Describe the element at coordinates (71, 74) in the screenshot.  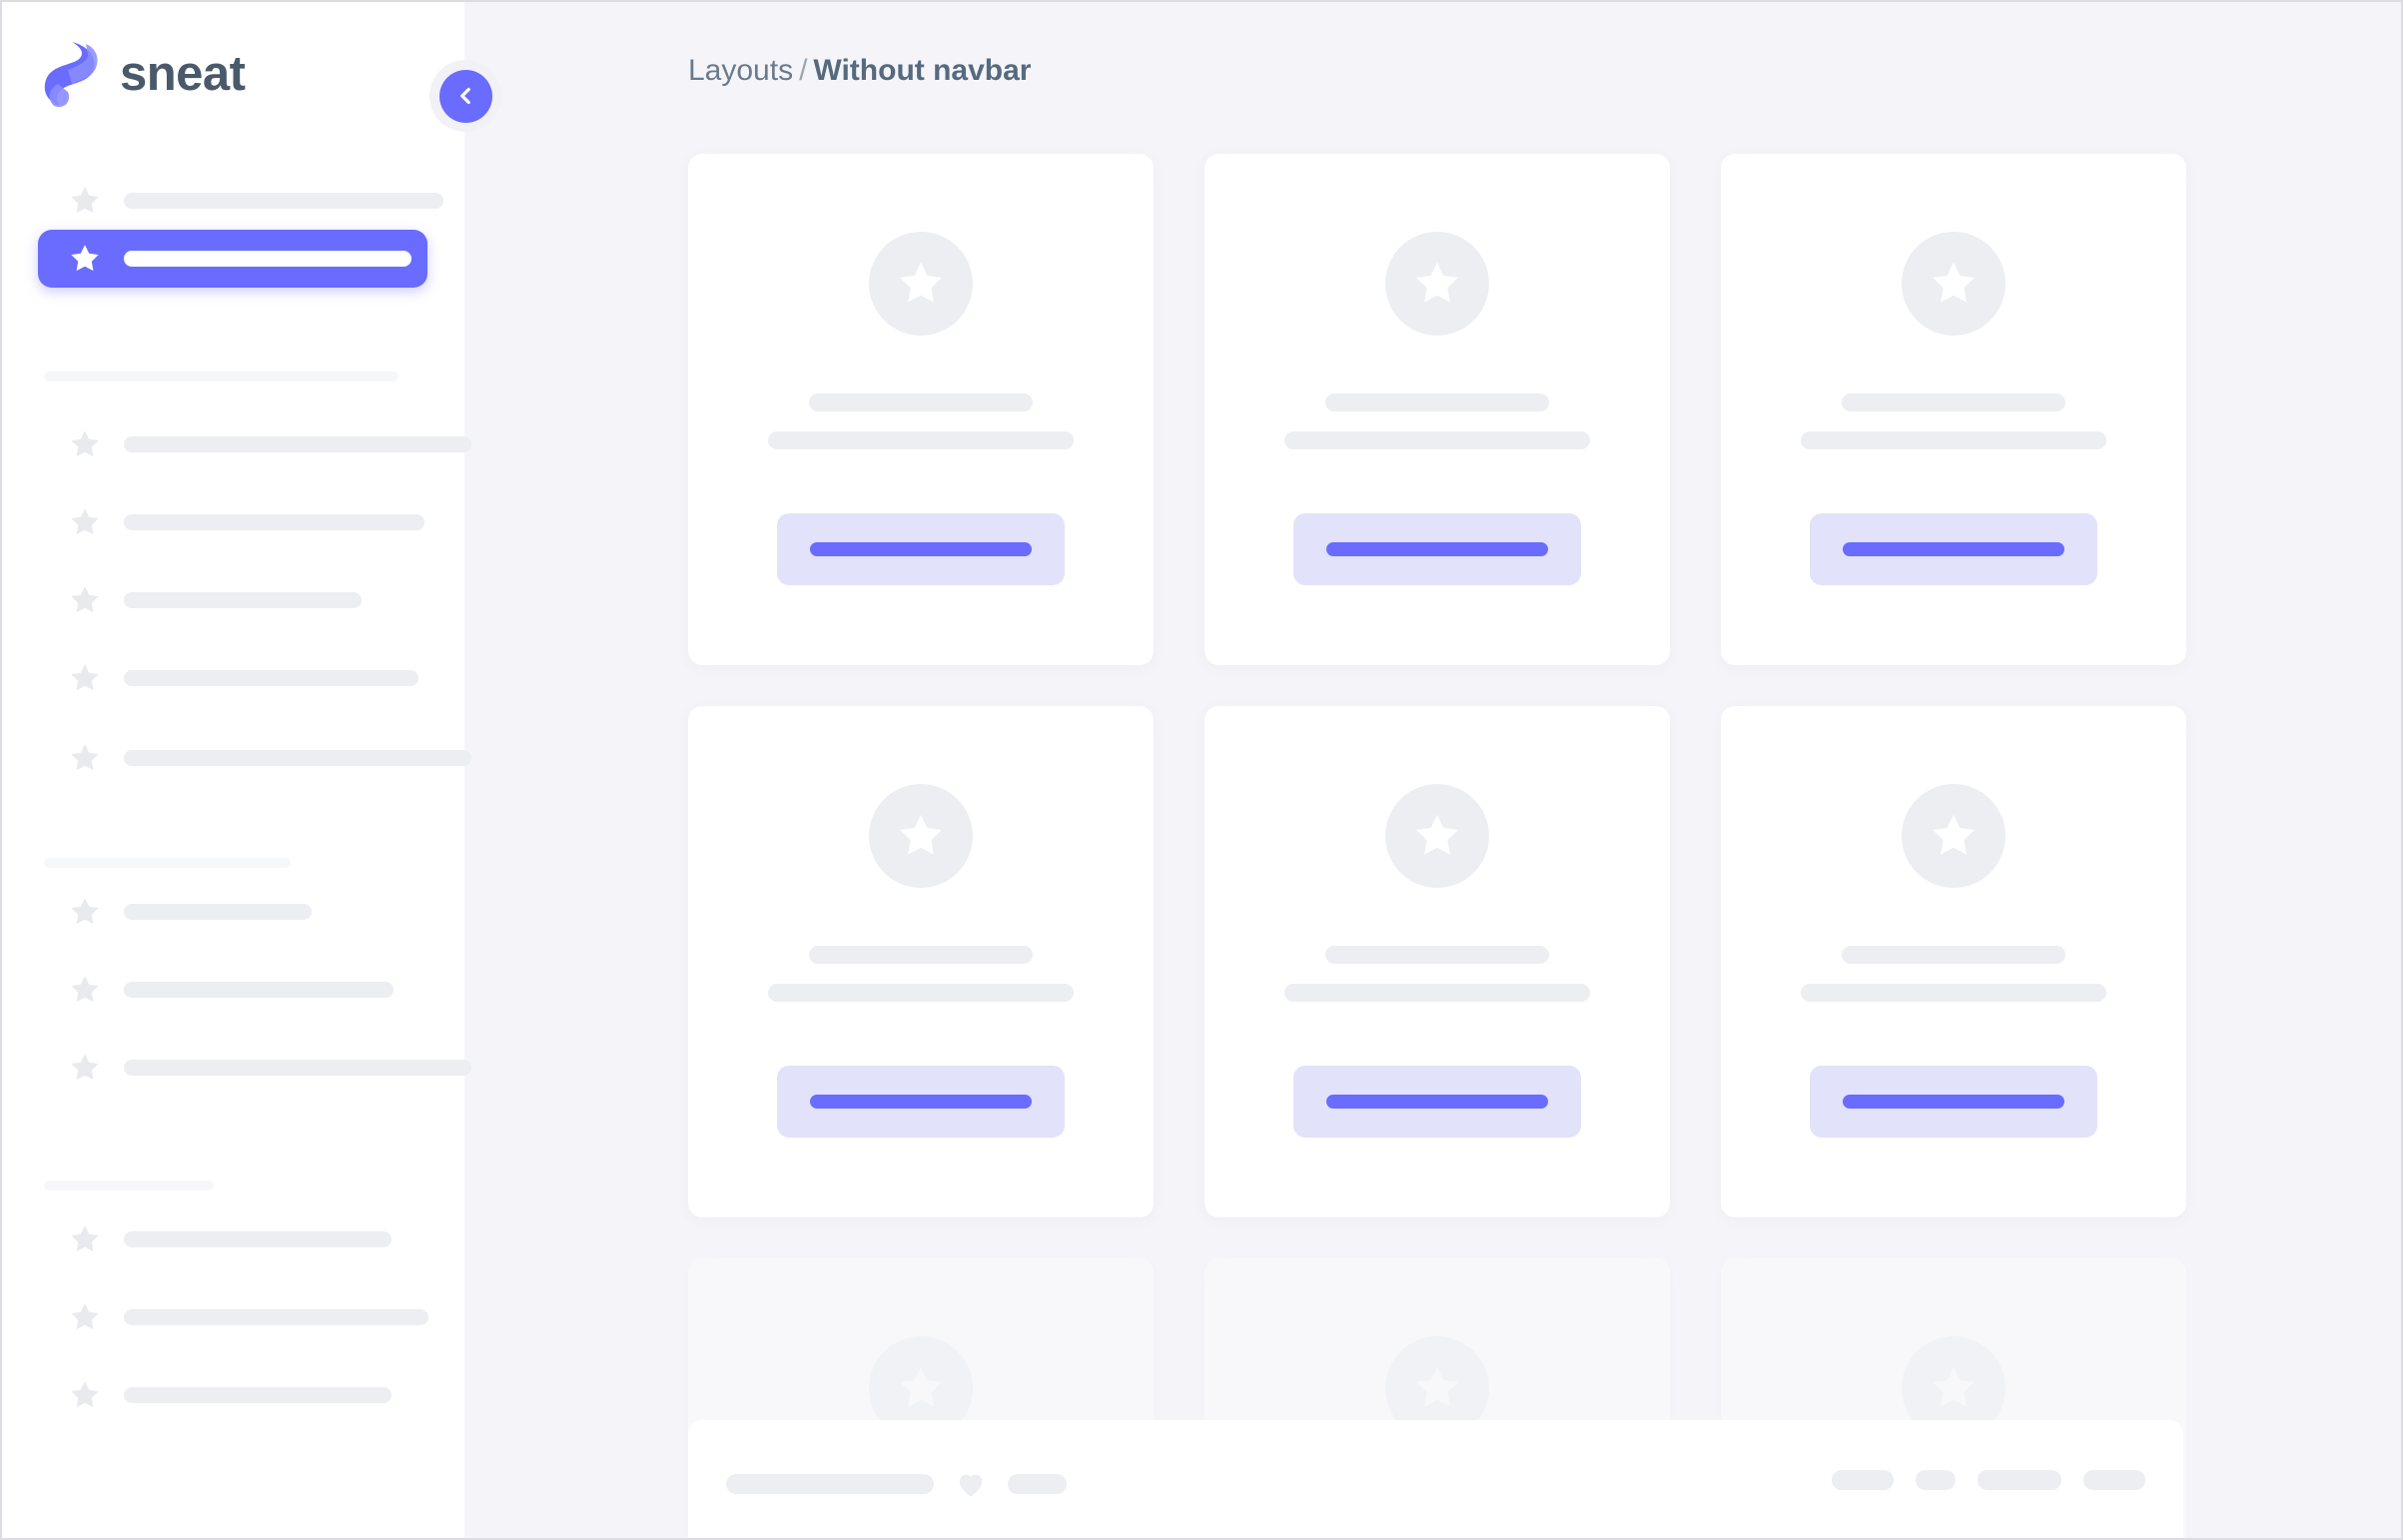
I see `sneat-s-logo-icon` at that location.